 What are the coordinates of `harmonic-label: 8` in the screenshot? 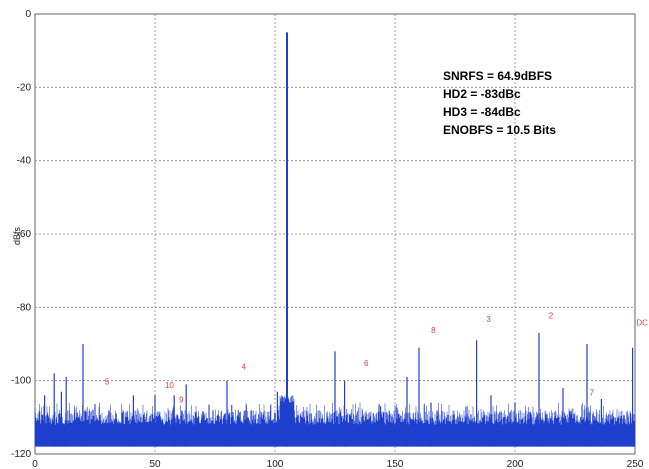 It's located at (433, 330).